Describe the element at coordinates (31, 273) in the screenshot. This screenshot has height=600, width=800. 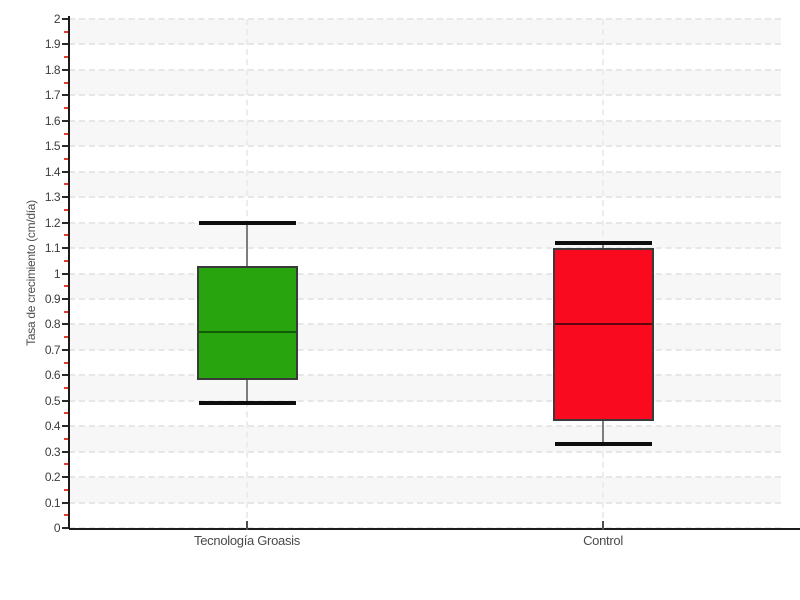
I see `y-axis-title: Tasa de crecimiento (cm/día)` at that location.